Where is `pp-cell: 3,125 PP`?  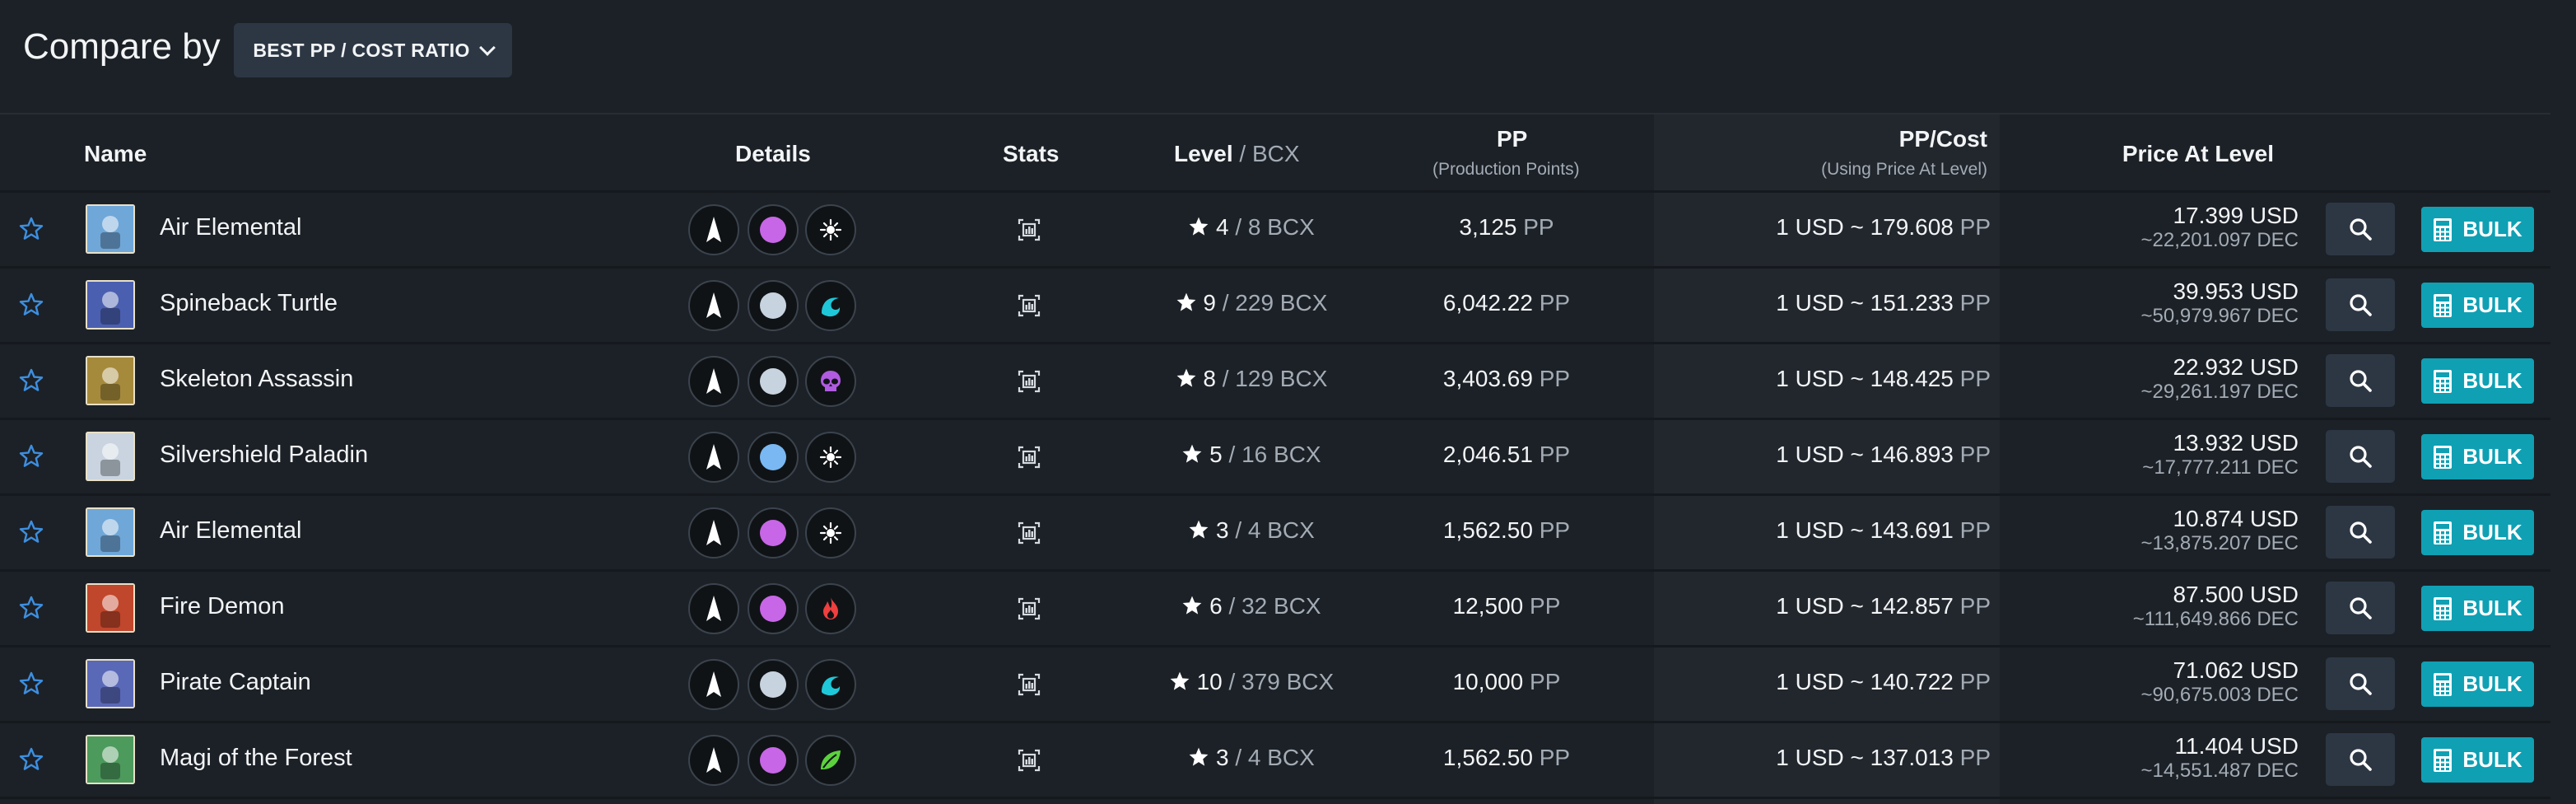
pp-cell: 3,125 PP is located at coordinates (1506, 227).